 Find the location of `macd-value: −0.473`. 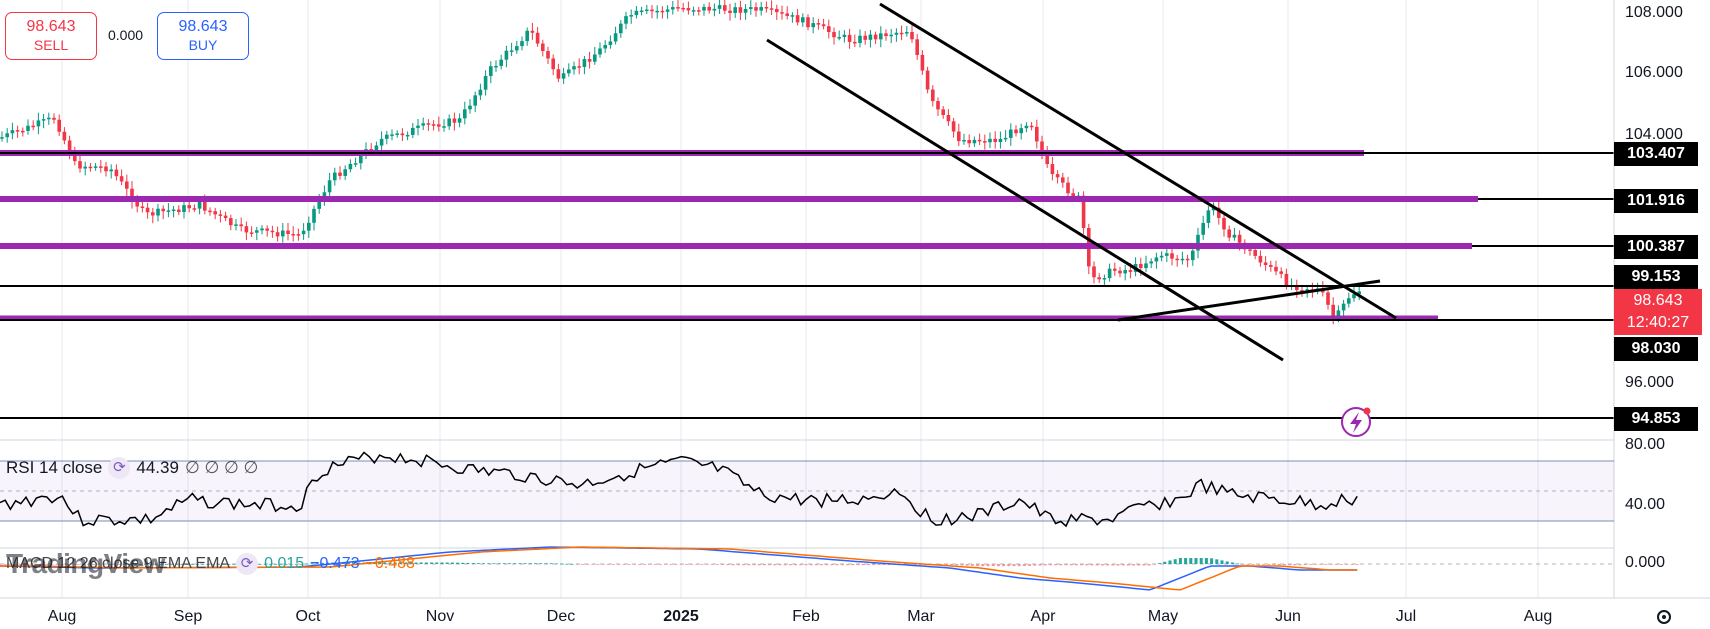

macd-value: −0.473 is located at coordinates (335, 563).